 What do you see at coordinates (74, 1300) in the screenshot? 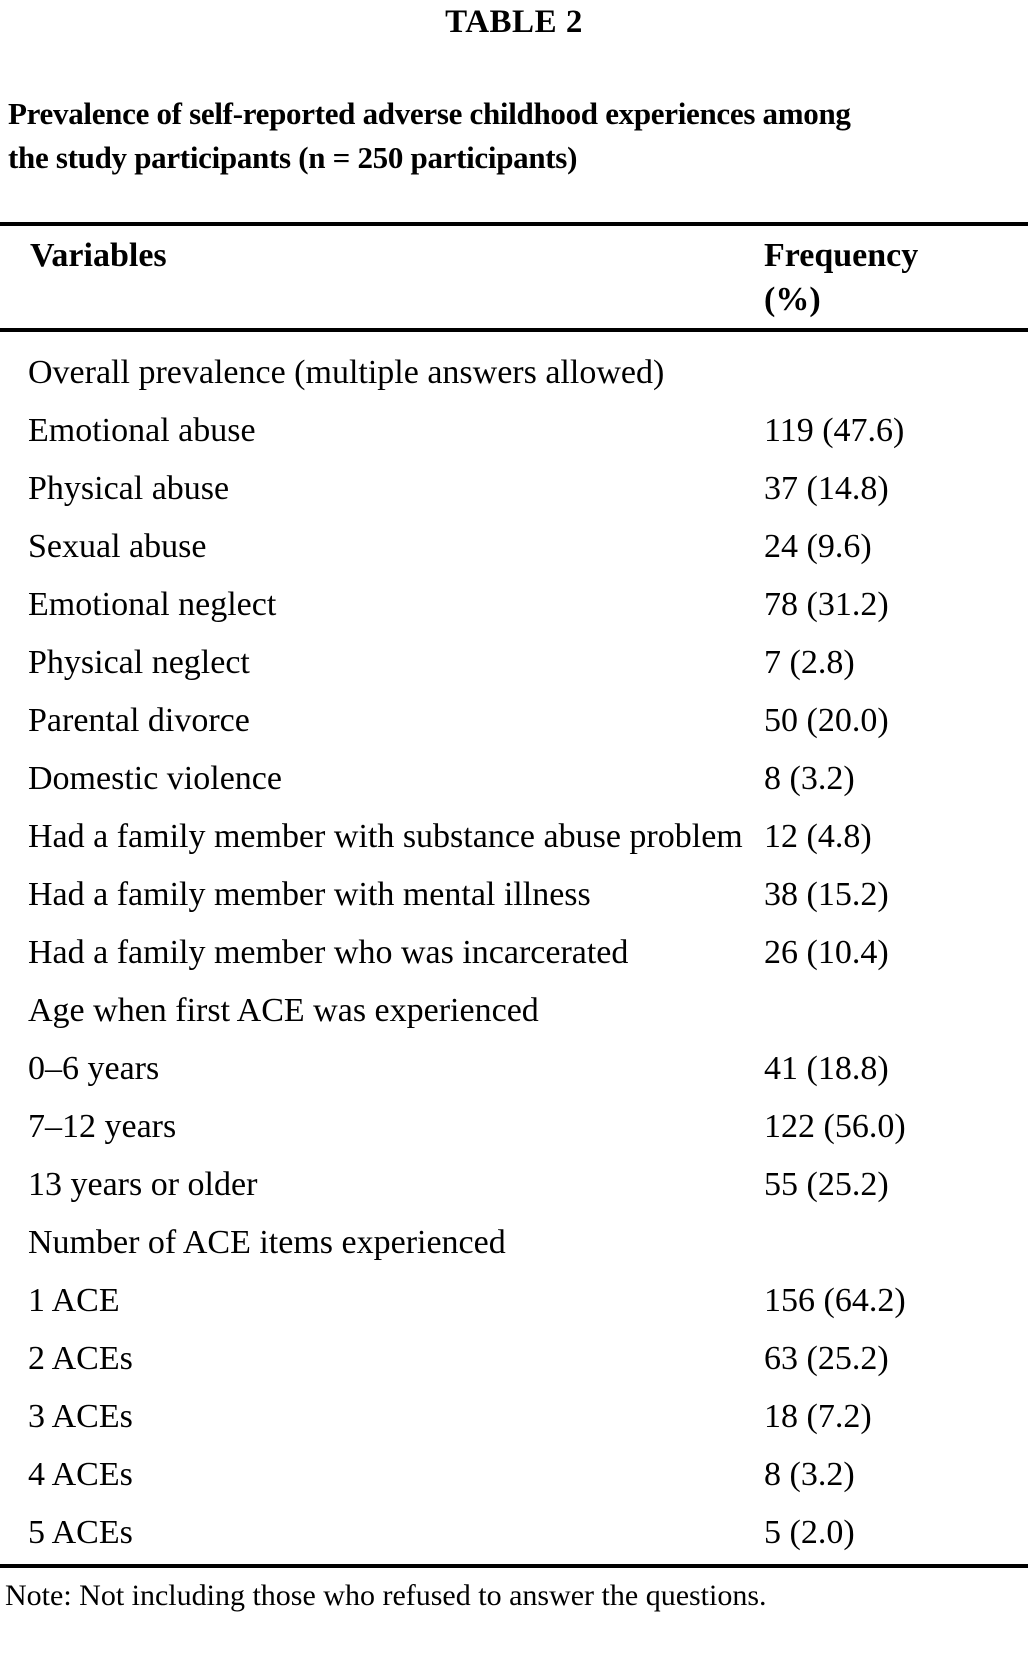
I see `row-variable-label: 1 ACE` at bounding box center [74, 1300].